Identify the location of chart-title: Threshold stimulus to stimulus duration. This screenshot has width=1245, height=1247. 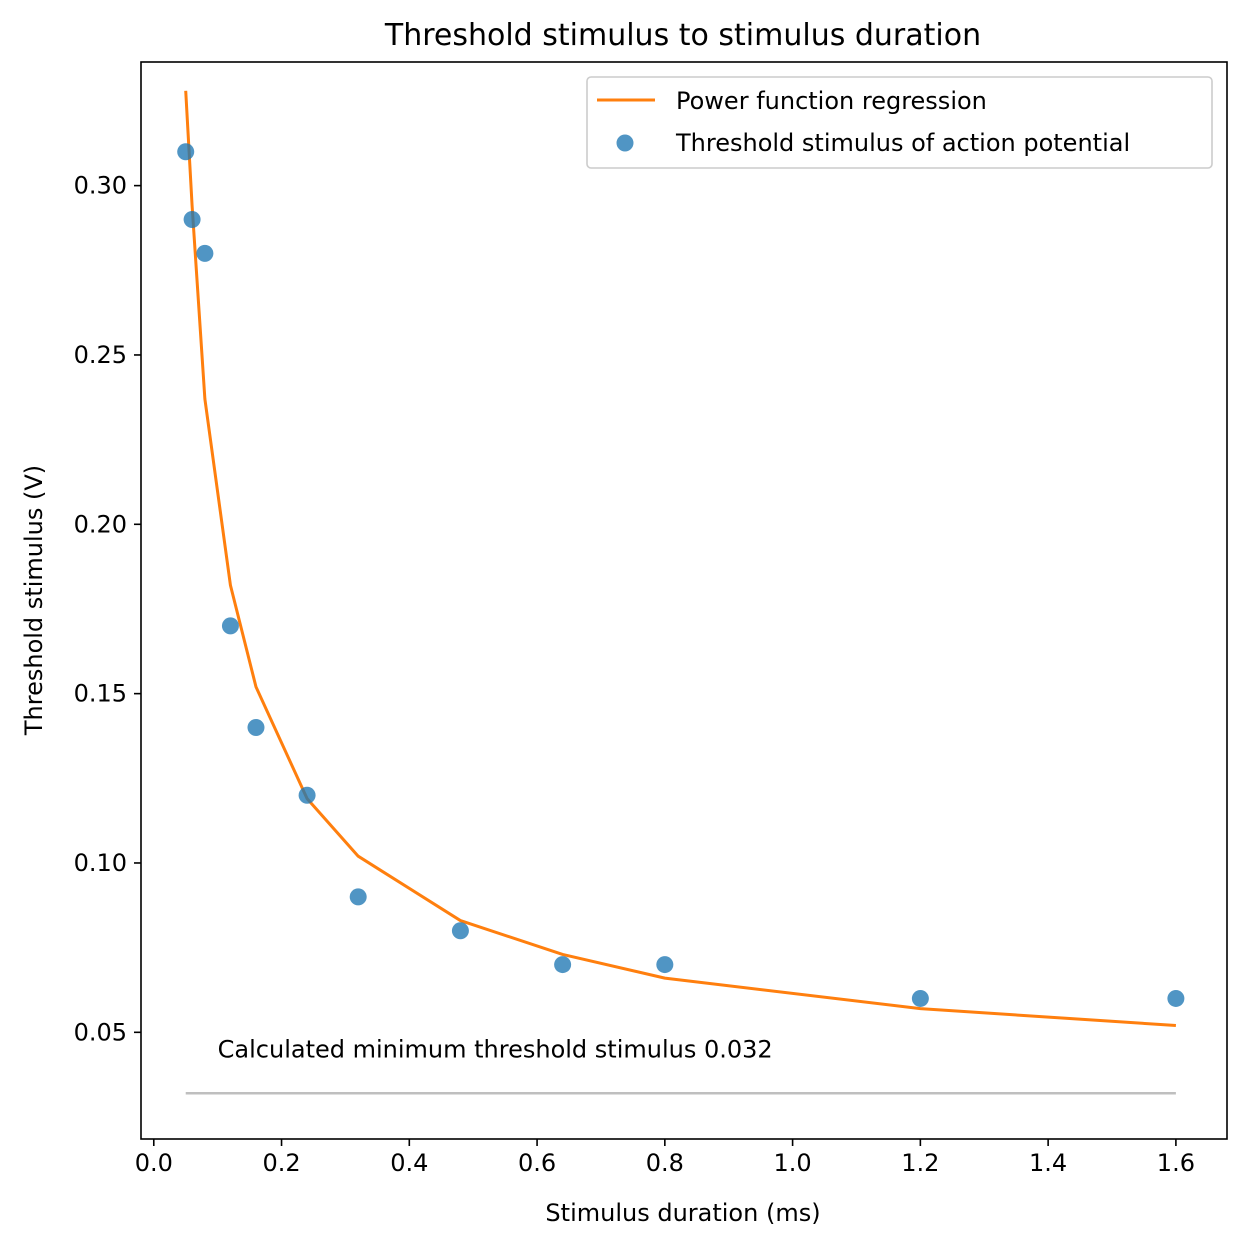
(682, 35).